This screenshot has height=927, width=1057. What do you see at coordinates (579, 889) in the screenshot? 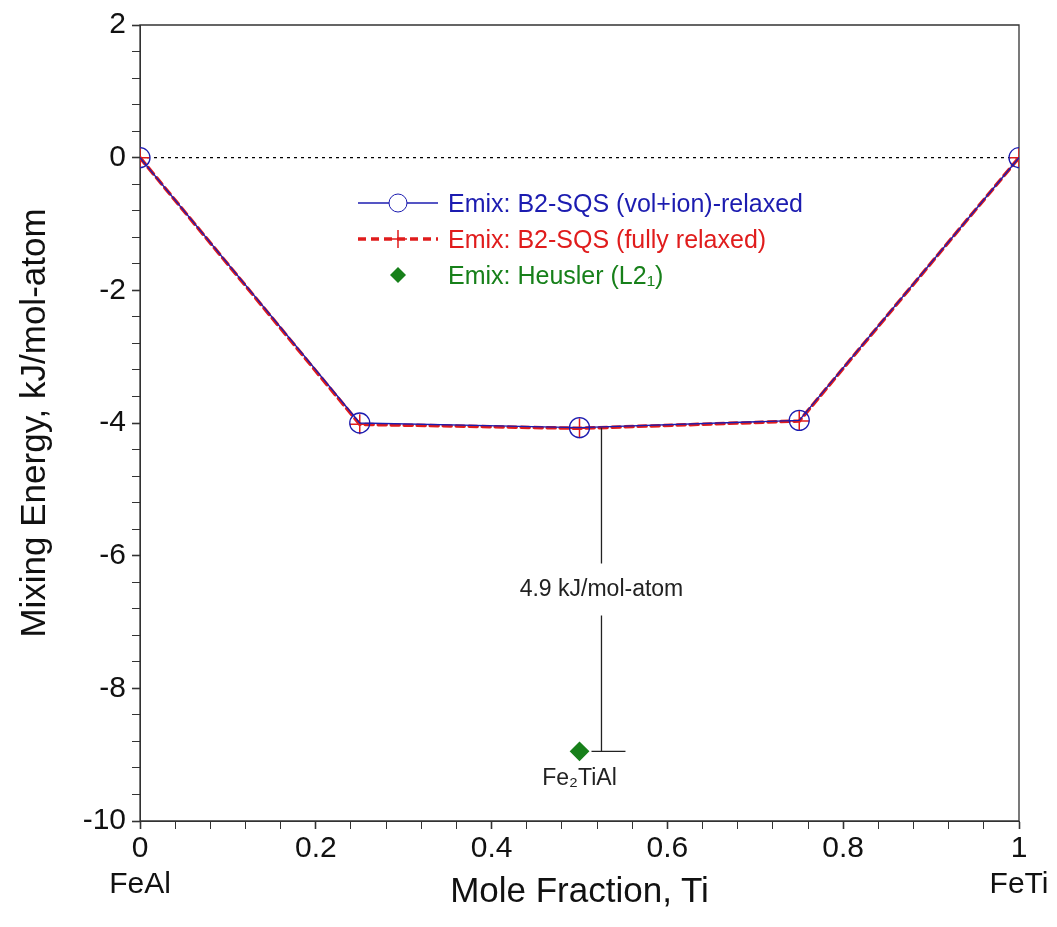
I see `x-axis-title: Mole Fraction, Ti` at bounding box center [579, 889].